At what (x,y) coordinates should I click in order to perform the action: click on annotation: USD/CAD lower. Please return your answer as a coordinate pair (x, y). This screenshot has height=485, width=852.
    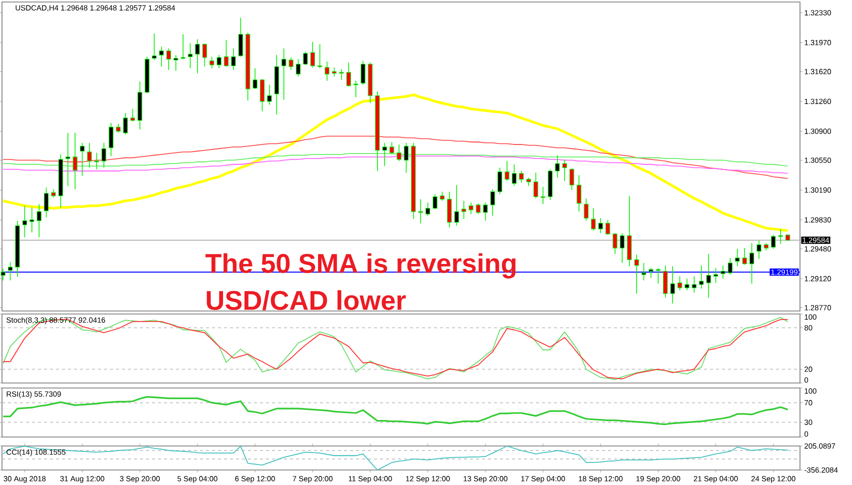
    Looking at the image, I should click on (306, 300).